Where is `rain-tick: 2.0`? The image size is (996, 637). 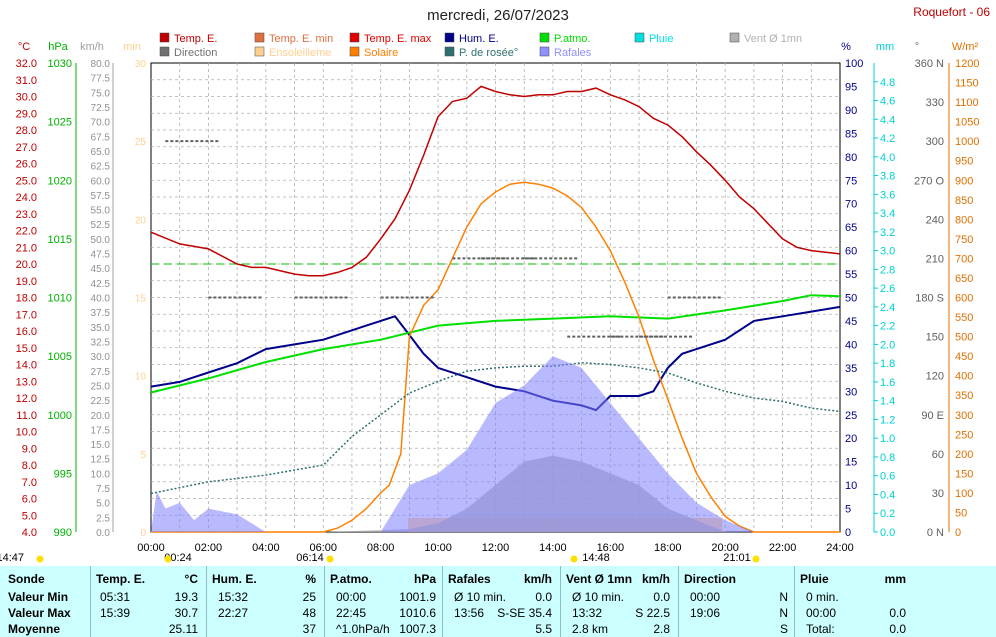 rain-tick: 2.0 is located at coordinates (887, 345).